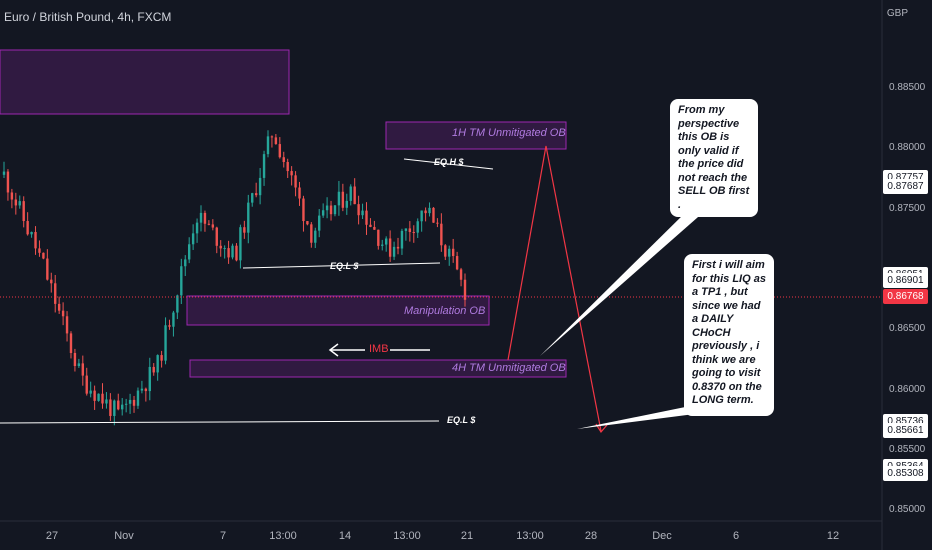 The image size is (932, 550). Describe the element at coordinates (220, 422) in the screenshot. I see `eql-low-line` at that location.